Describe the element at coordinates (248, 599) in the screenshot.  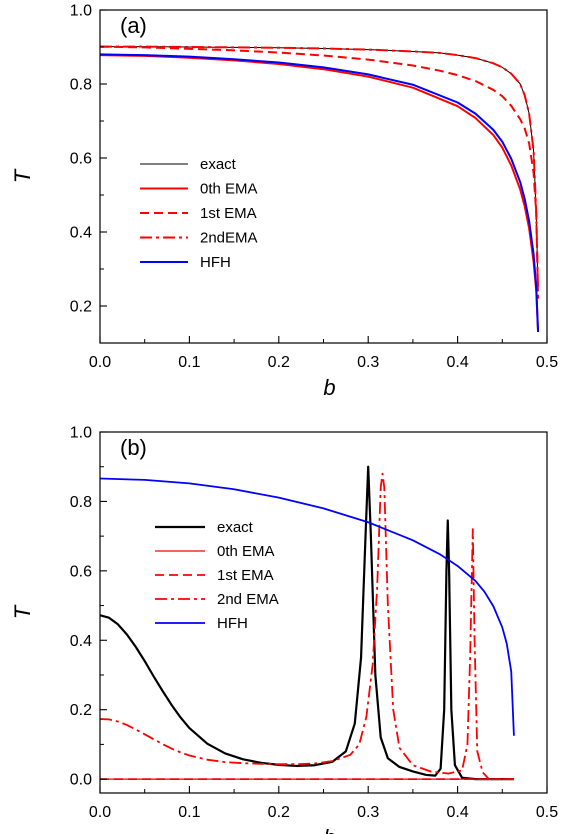
I see `legend-label-3: 2nd EMA` at that location.